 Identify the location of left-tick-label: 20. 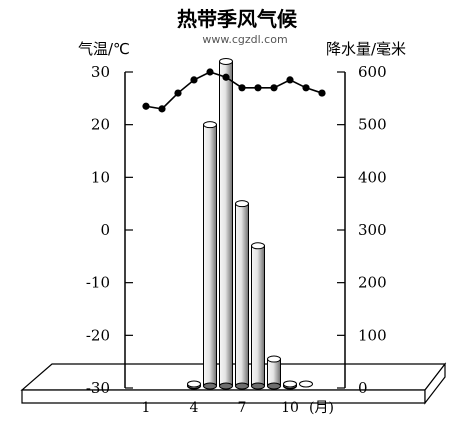
(100, 125).